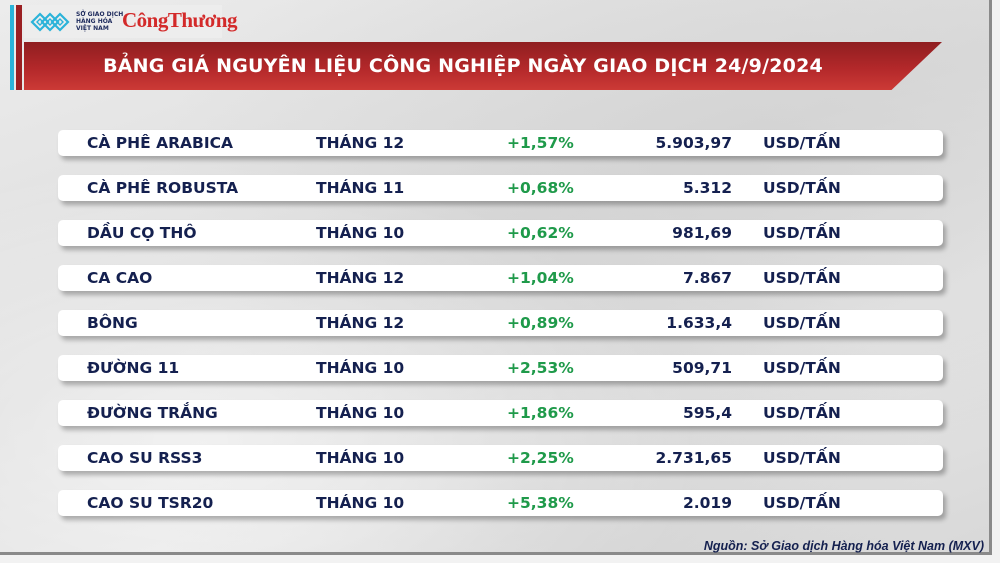 Image resolution: width=1000 pixels, height=563 pixels. Describe the element at coordinates (150, 503) in the screenshot. I see `commodity-name: CAO SU TSR20` at that location.